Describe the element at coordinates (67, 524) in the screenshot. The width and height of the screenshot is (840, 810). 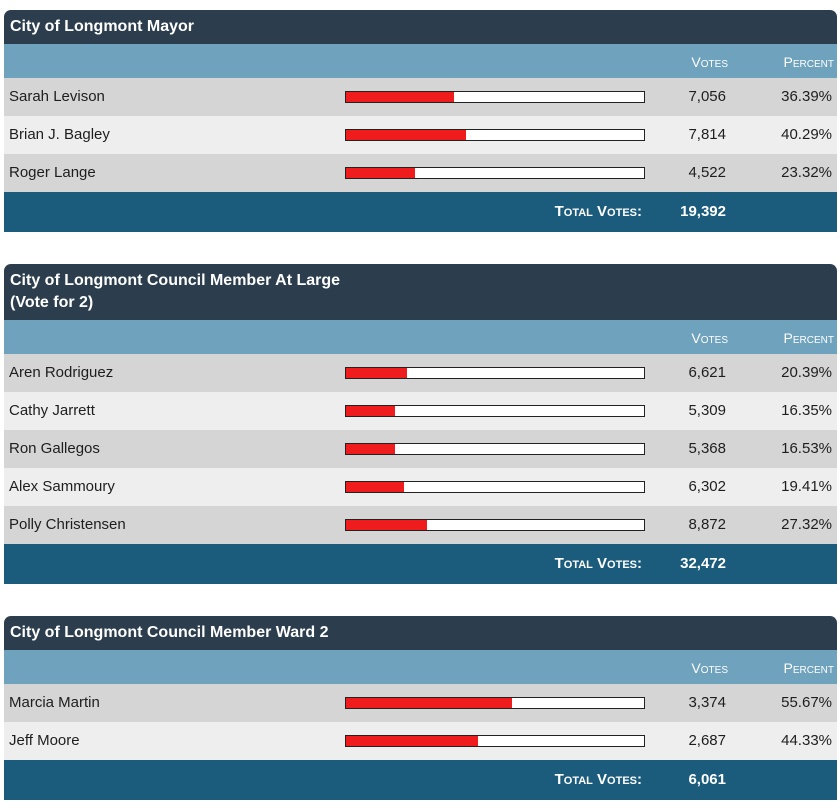
I see `candidate-name: Polly Christensen` at that location.